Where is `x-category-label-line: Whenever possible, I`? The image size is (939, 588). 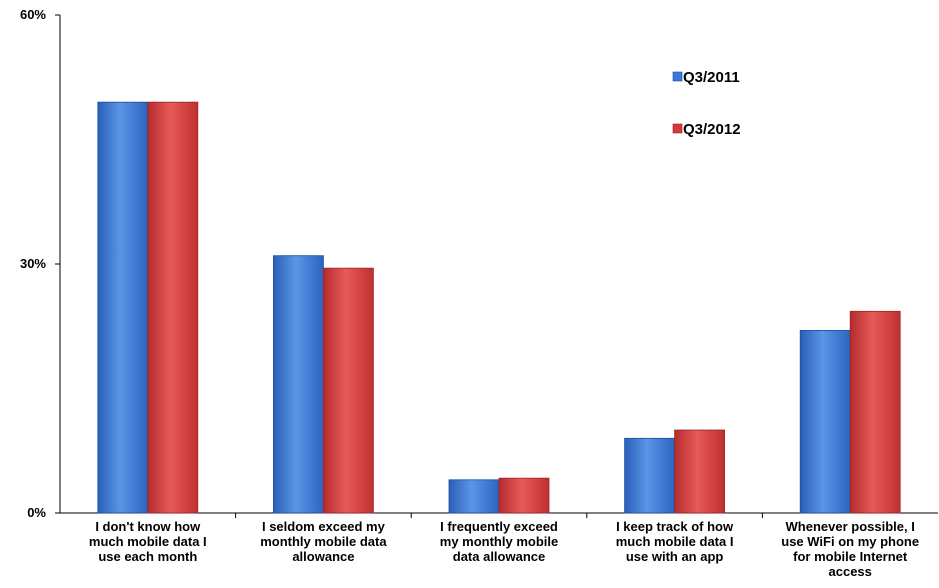
x-category-label-line: Whenever possible, I is located at coordinates (850, 526).